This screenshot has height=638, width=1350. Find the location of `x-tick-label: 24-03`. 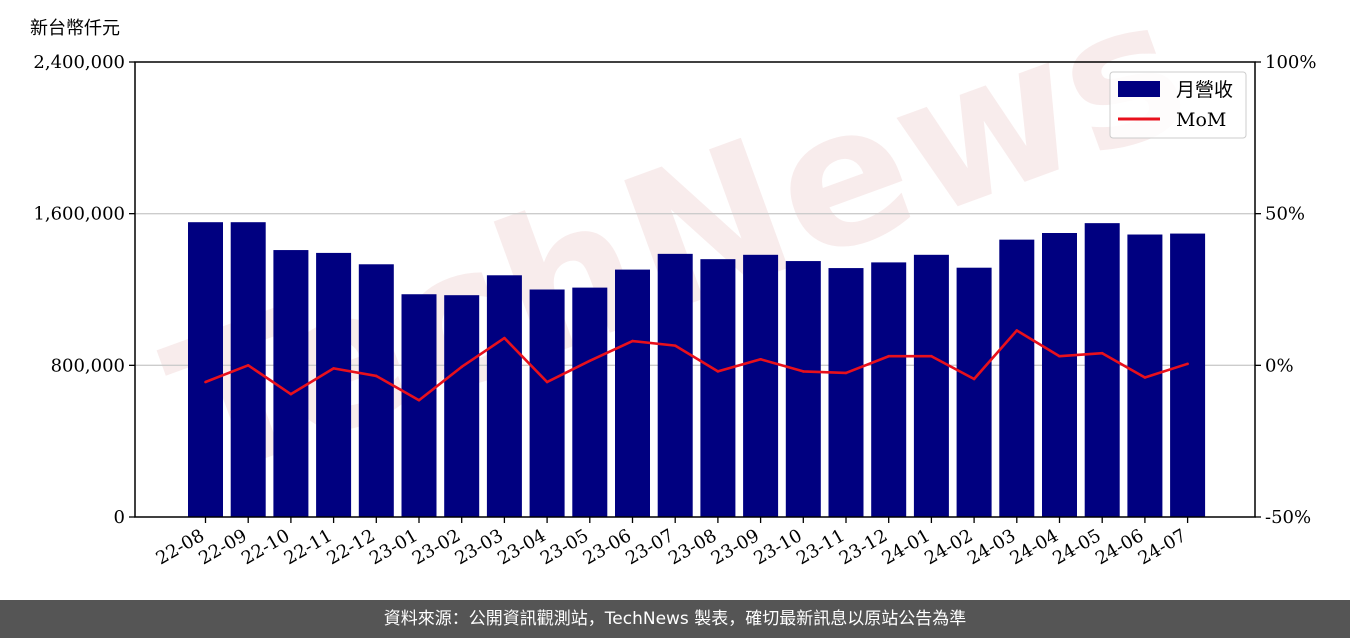

x-tick-label: 24-03 is located at coordinates (991, 547).